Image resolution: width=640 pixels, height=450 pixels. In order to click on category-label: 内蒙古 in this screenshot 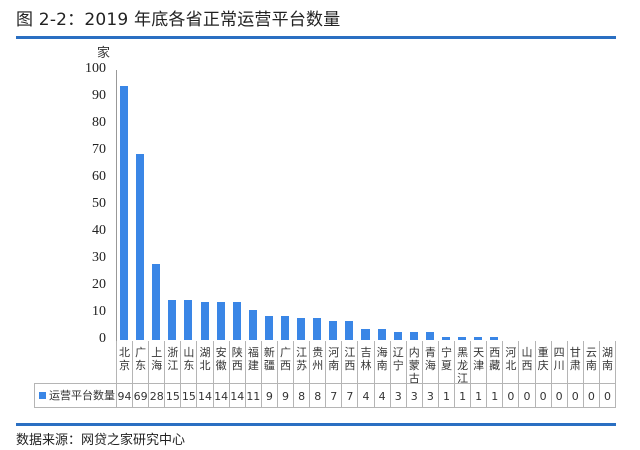, I will do `click(413, 363)`.